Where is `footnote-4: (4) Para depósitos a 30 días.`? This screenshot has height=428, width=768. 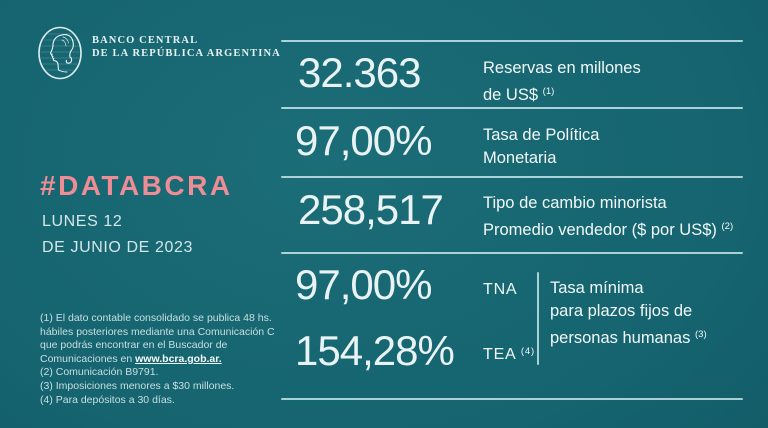
footnote-4: (4) Para depósitos a 30 días. is located at coordinates (107, 399).